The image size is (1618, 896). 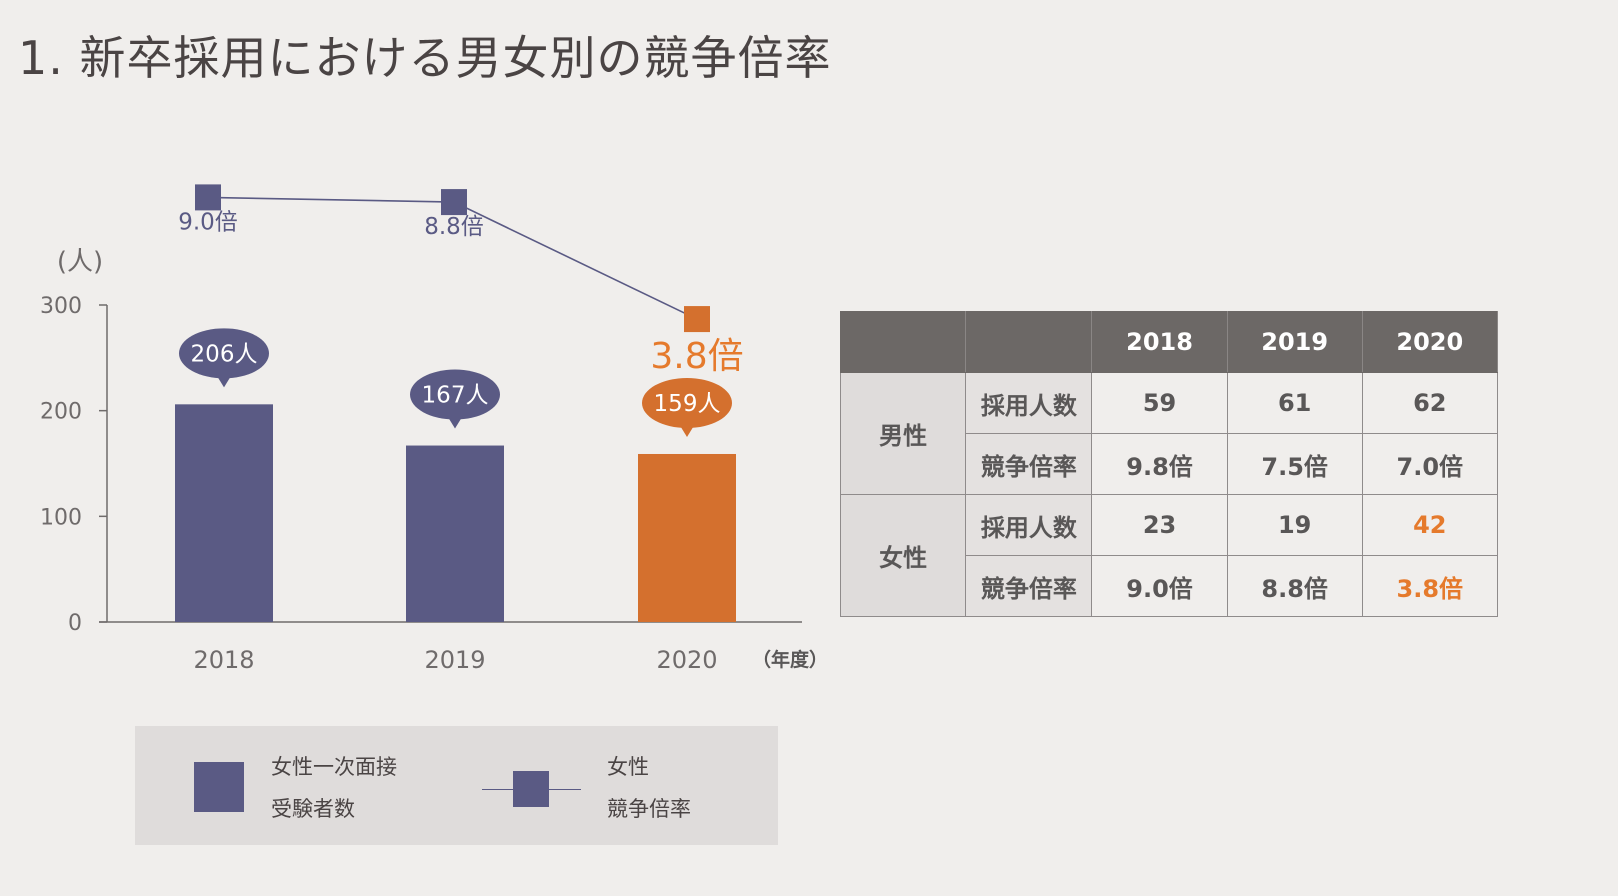 I want to click on legend-line-marker, so click(x=531, y=789).